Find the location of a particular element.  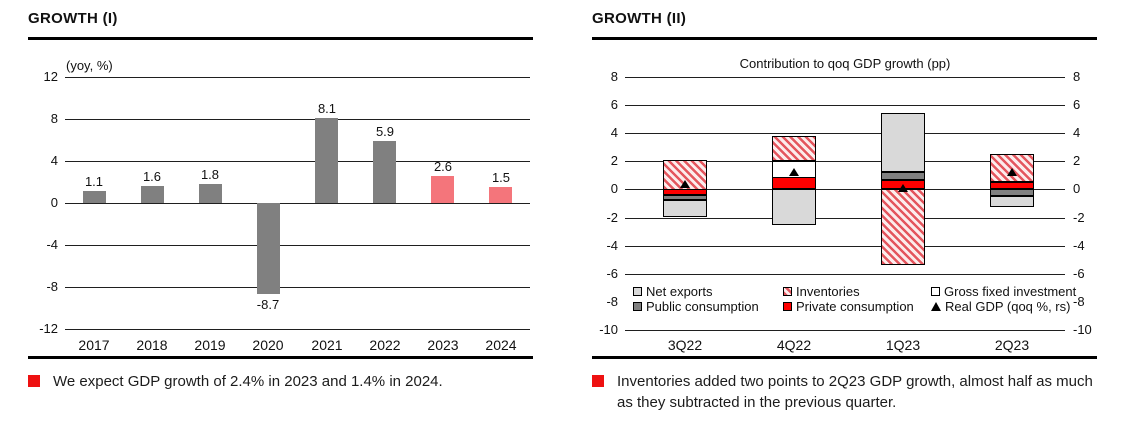

x-axis-label-1Q23: 1Q23 is located at coordinates (903, 345).